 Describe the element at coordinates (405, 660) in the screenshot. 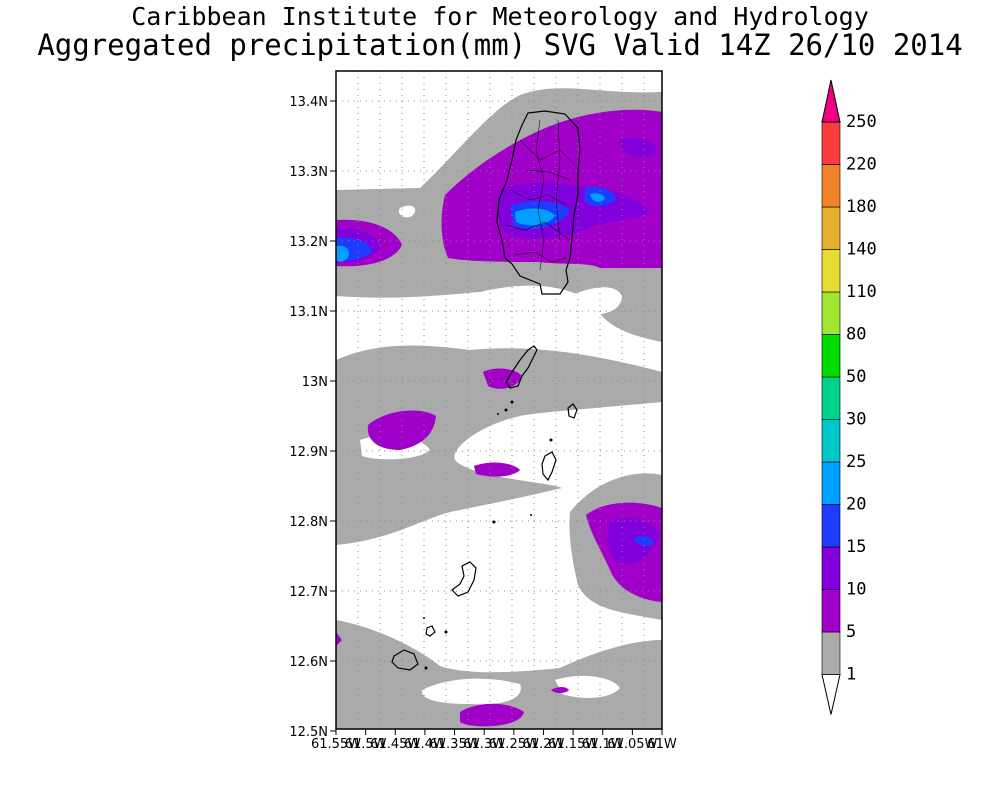

I see `carriacou-island` at that location.